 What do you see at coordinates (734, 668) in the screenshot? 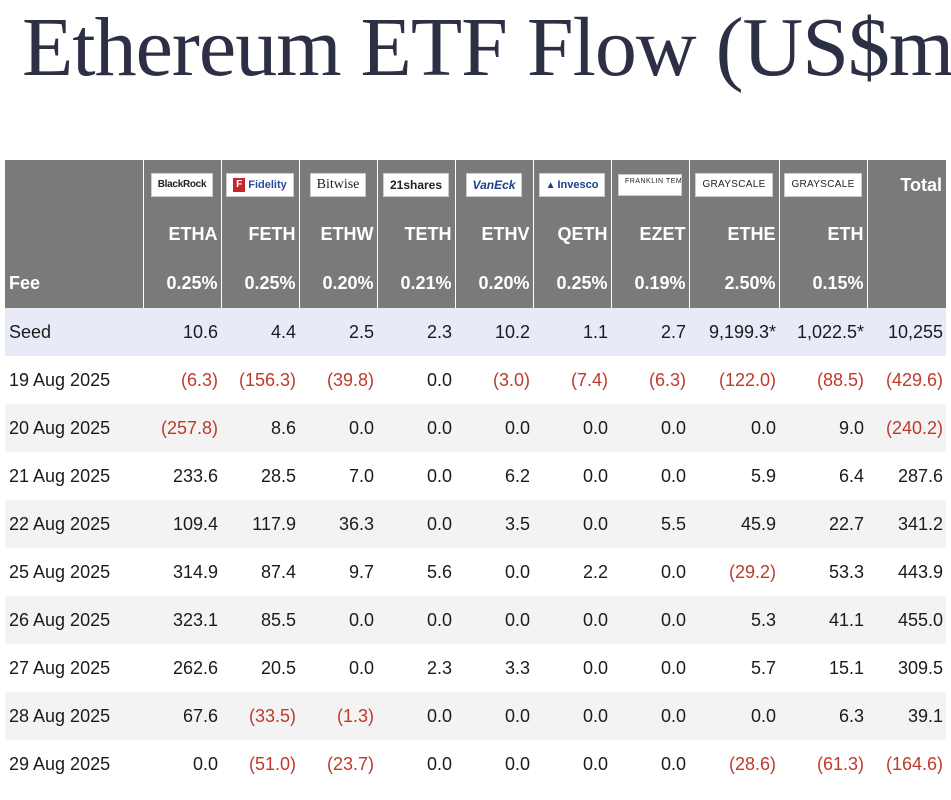
I see `flow-cell: 5.7` at bounding box center [734, 668].